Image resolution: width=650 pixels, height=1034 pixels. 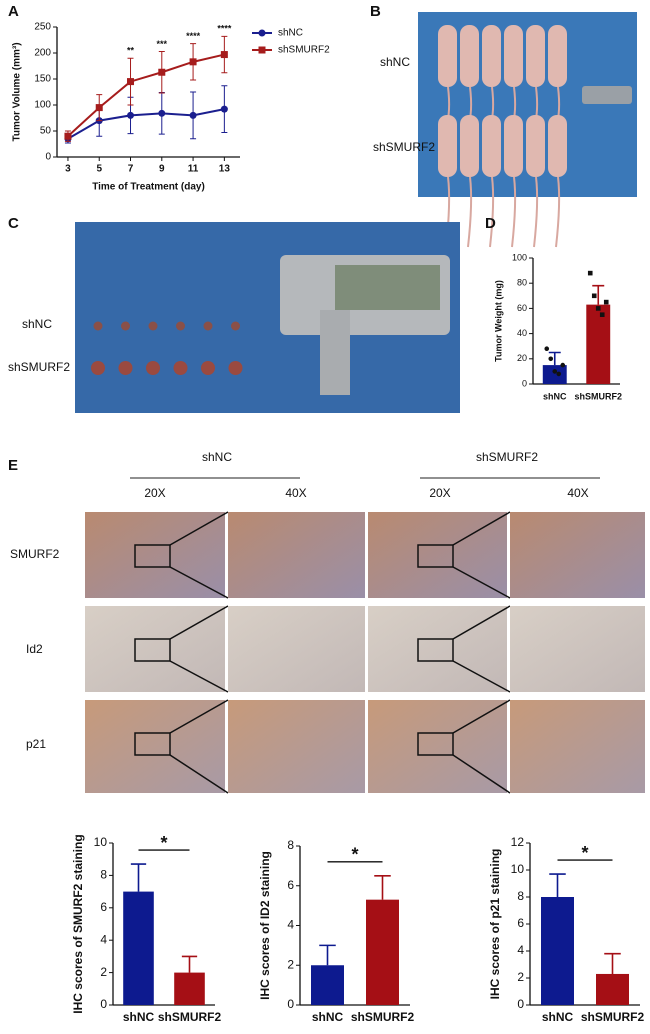 I want to click on y-axis-label: Tumor Volume (mm³), so click(x=17, y=91).